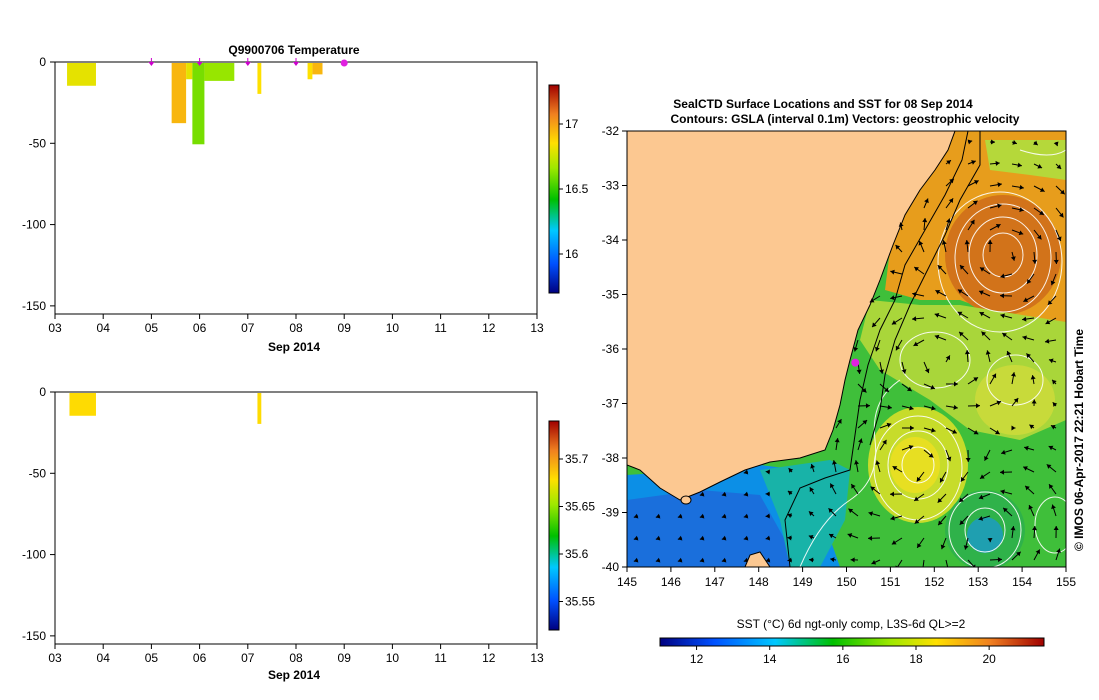  Describe the element at coordinates (989, 659) in the screenshot. I see `sst-colorbar-label-20: 20` at that location.